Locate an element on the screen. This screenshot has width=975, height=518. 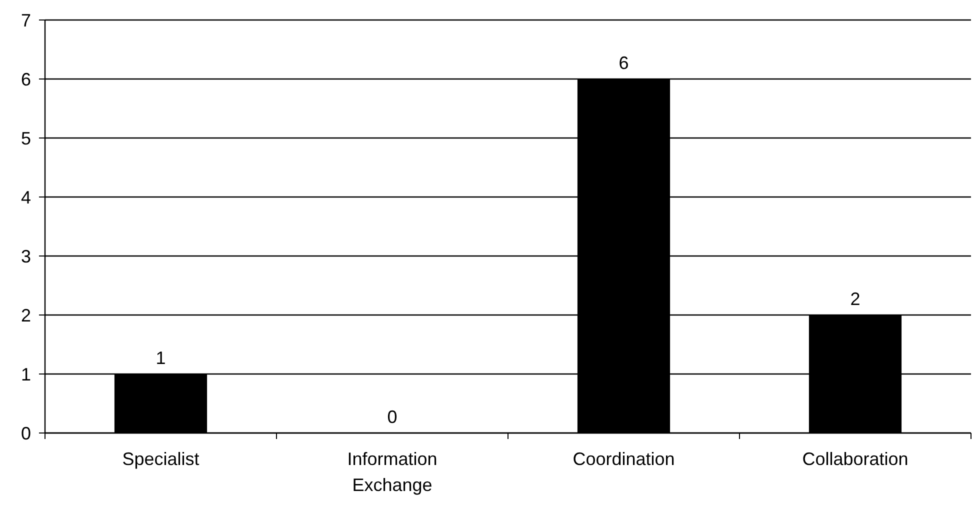
y-tick-label: 5 is located at coordinates (25, 138).